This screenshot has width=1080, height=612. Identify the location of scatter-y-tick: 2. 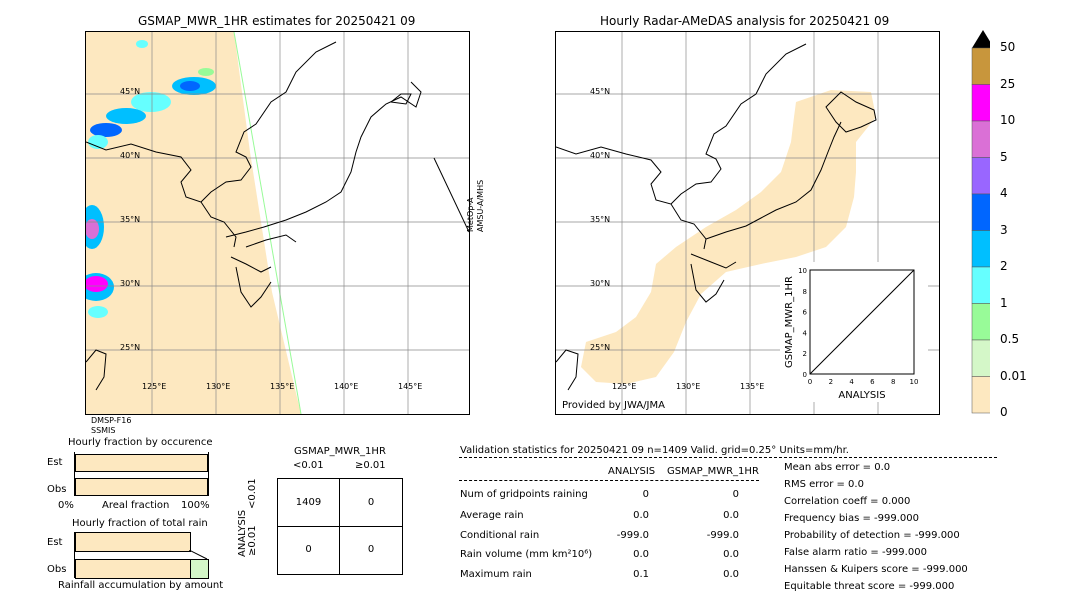
(805, 354).